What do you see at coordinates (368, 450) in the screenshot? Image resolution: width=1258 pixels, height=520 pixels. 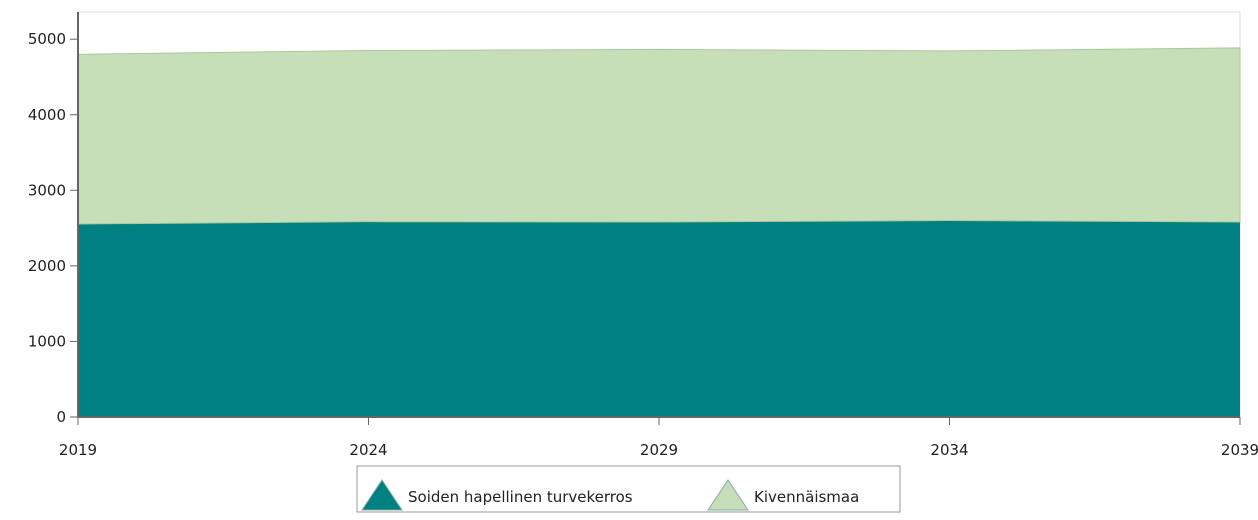 I see `x-tick-label: 2024` at bounding box center [368, 450].